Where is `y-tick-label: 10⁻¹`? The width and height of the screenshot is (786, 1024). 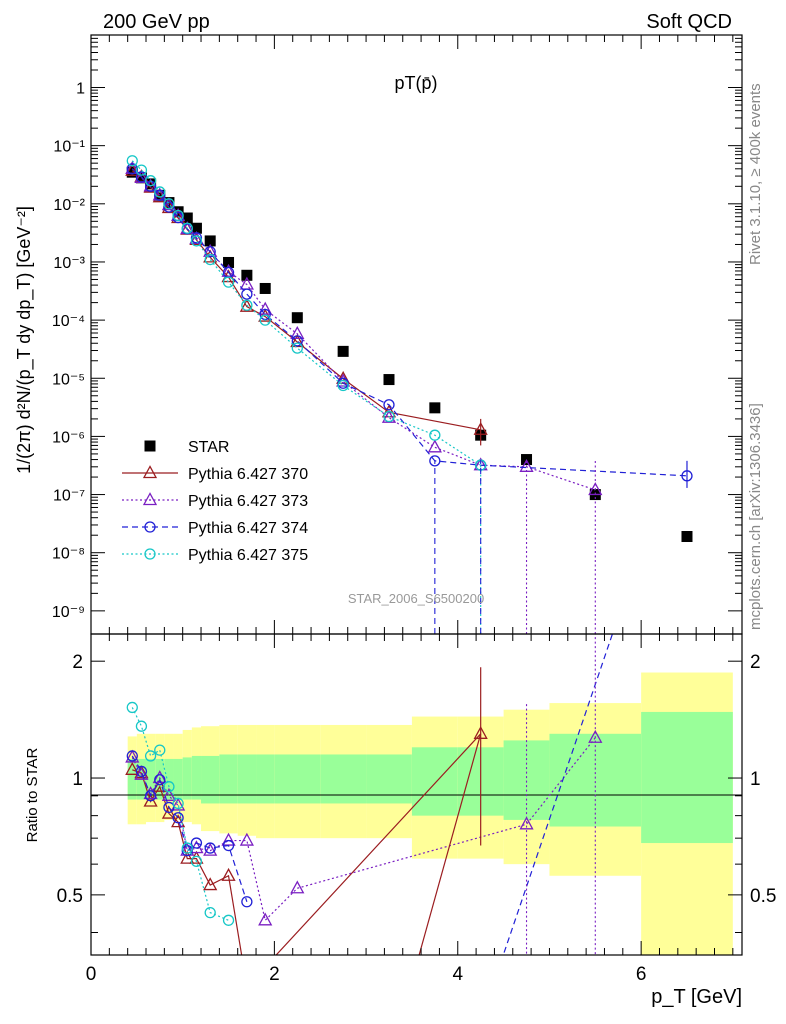
y-tick-label: 10⁻¹ is located at coordinates (69, 147).